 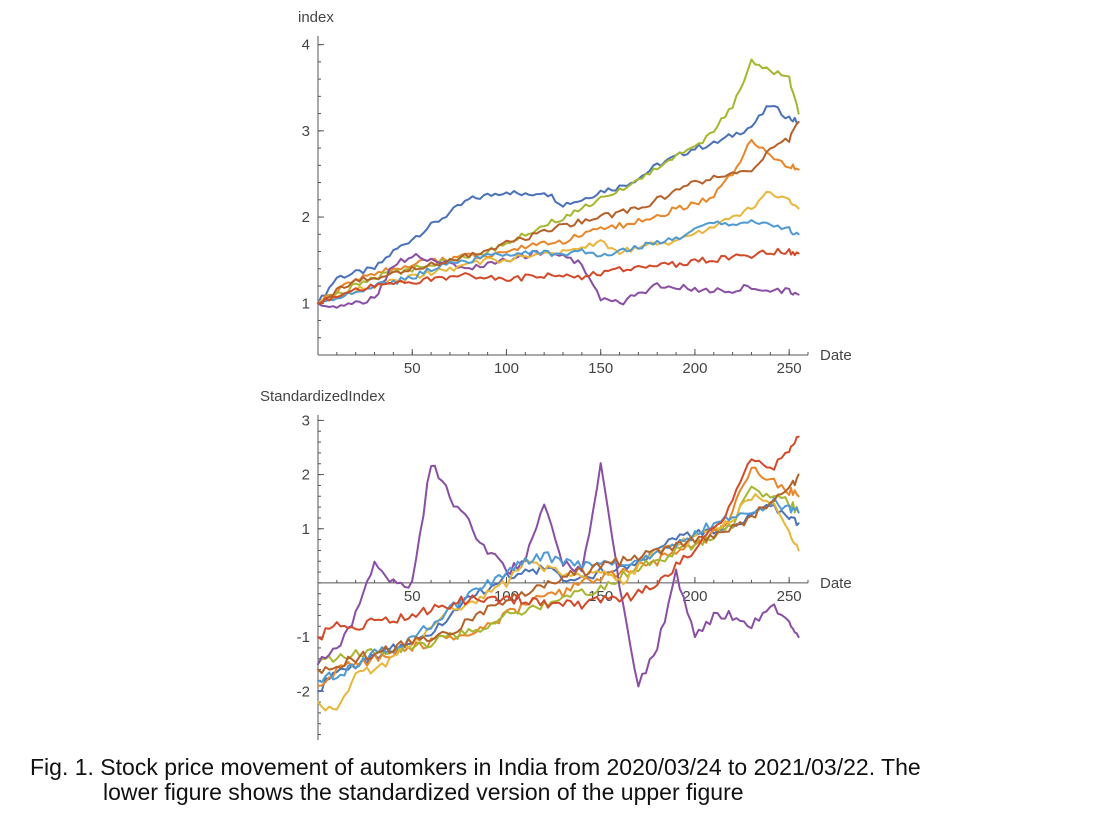 What do you see at coordinates (323, 396) in the screenshot?
I see `y-axis-title: StandardizedIndex` at bounding box center [323, 396].